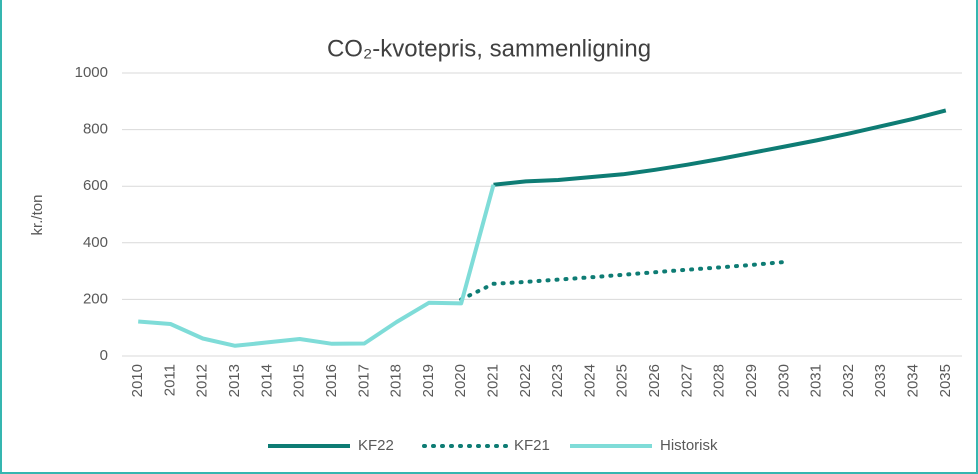 The height and width of the screenshot is (474, 978). I want to click on x-tick-label: 2014, so click(266, 380).